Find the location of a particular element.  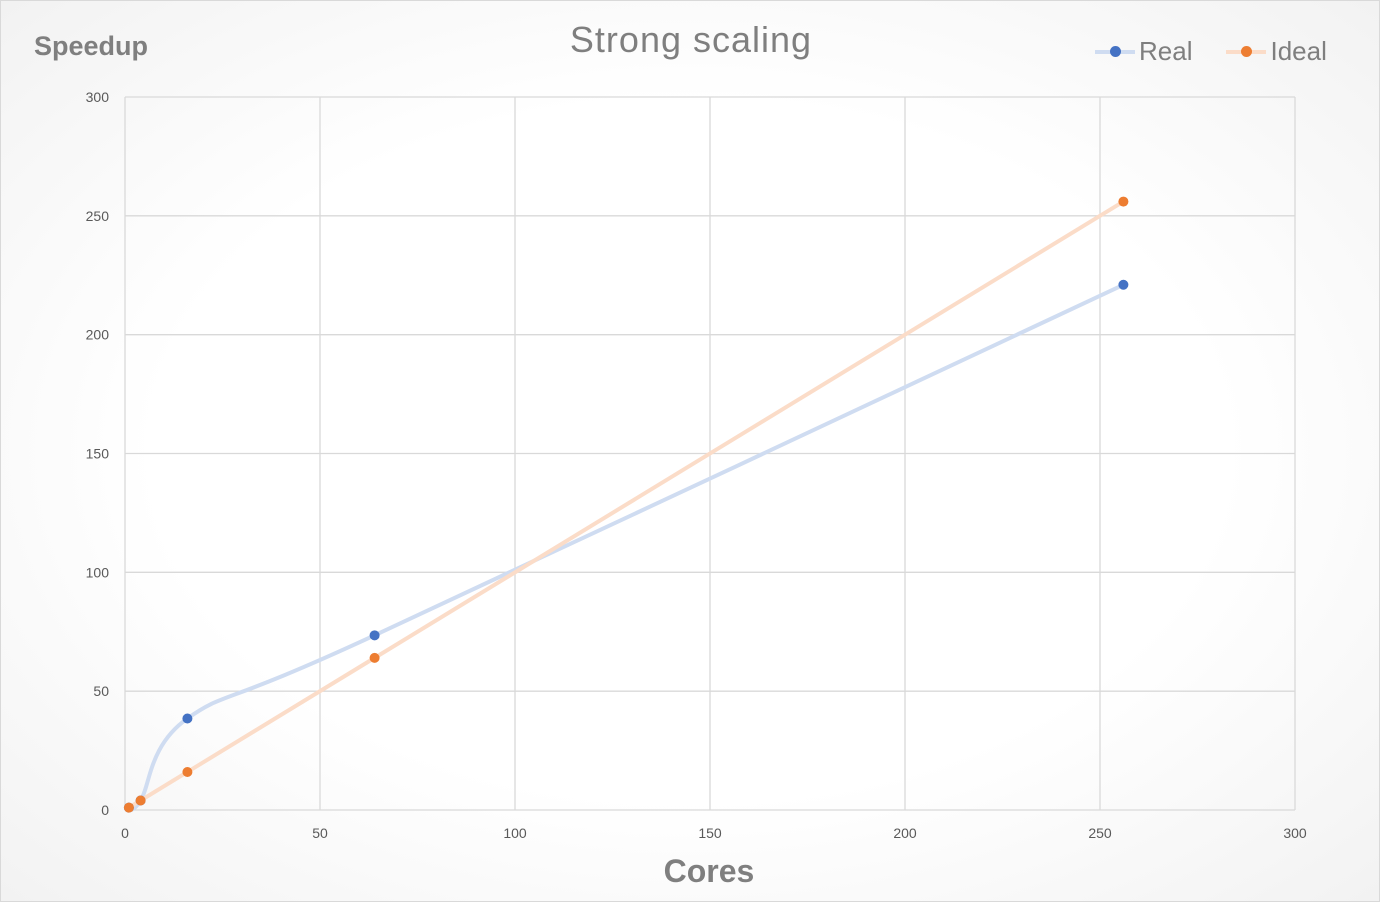

y-tick-label: 200 is located at coordinates (98, 335).